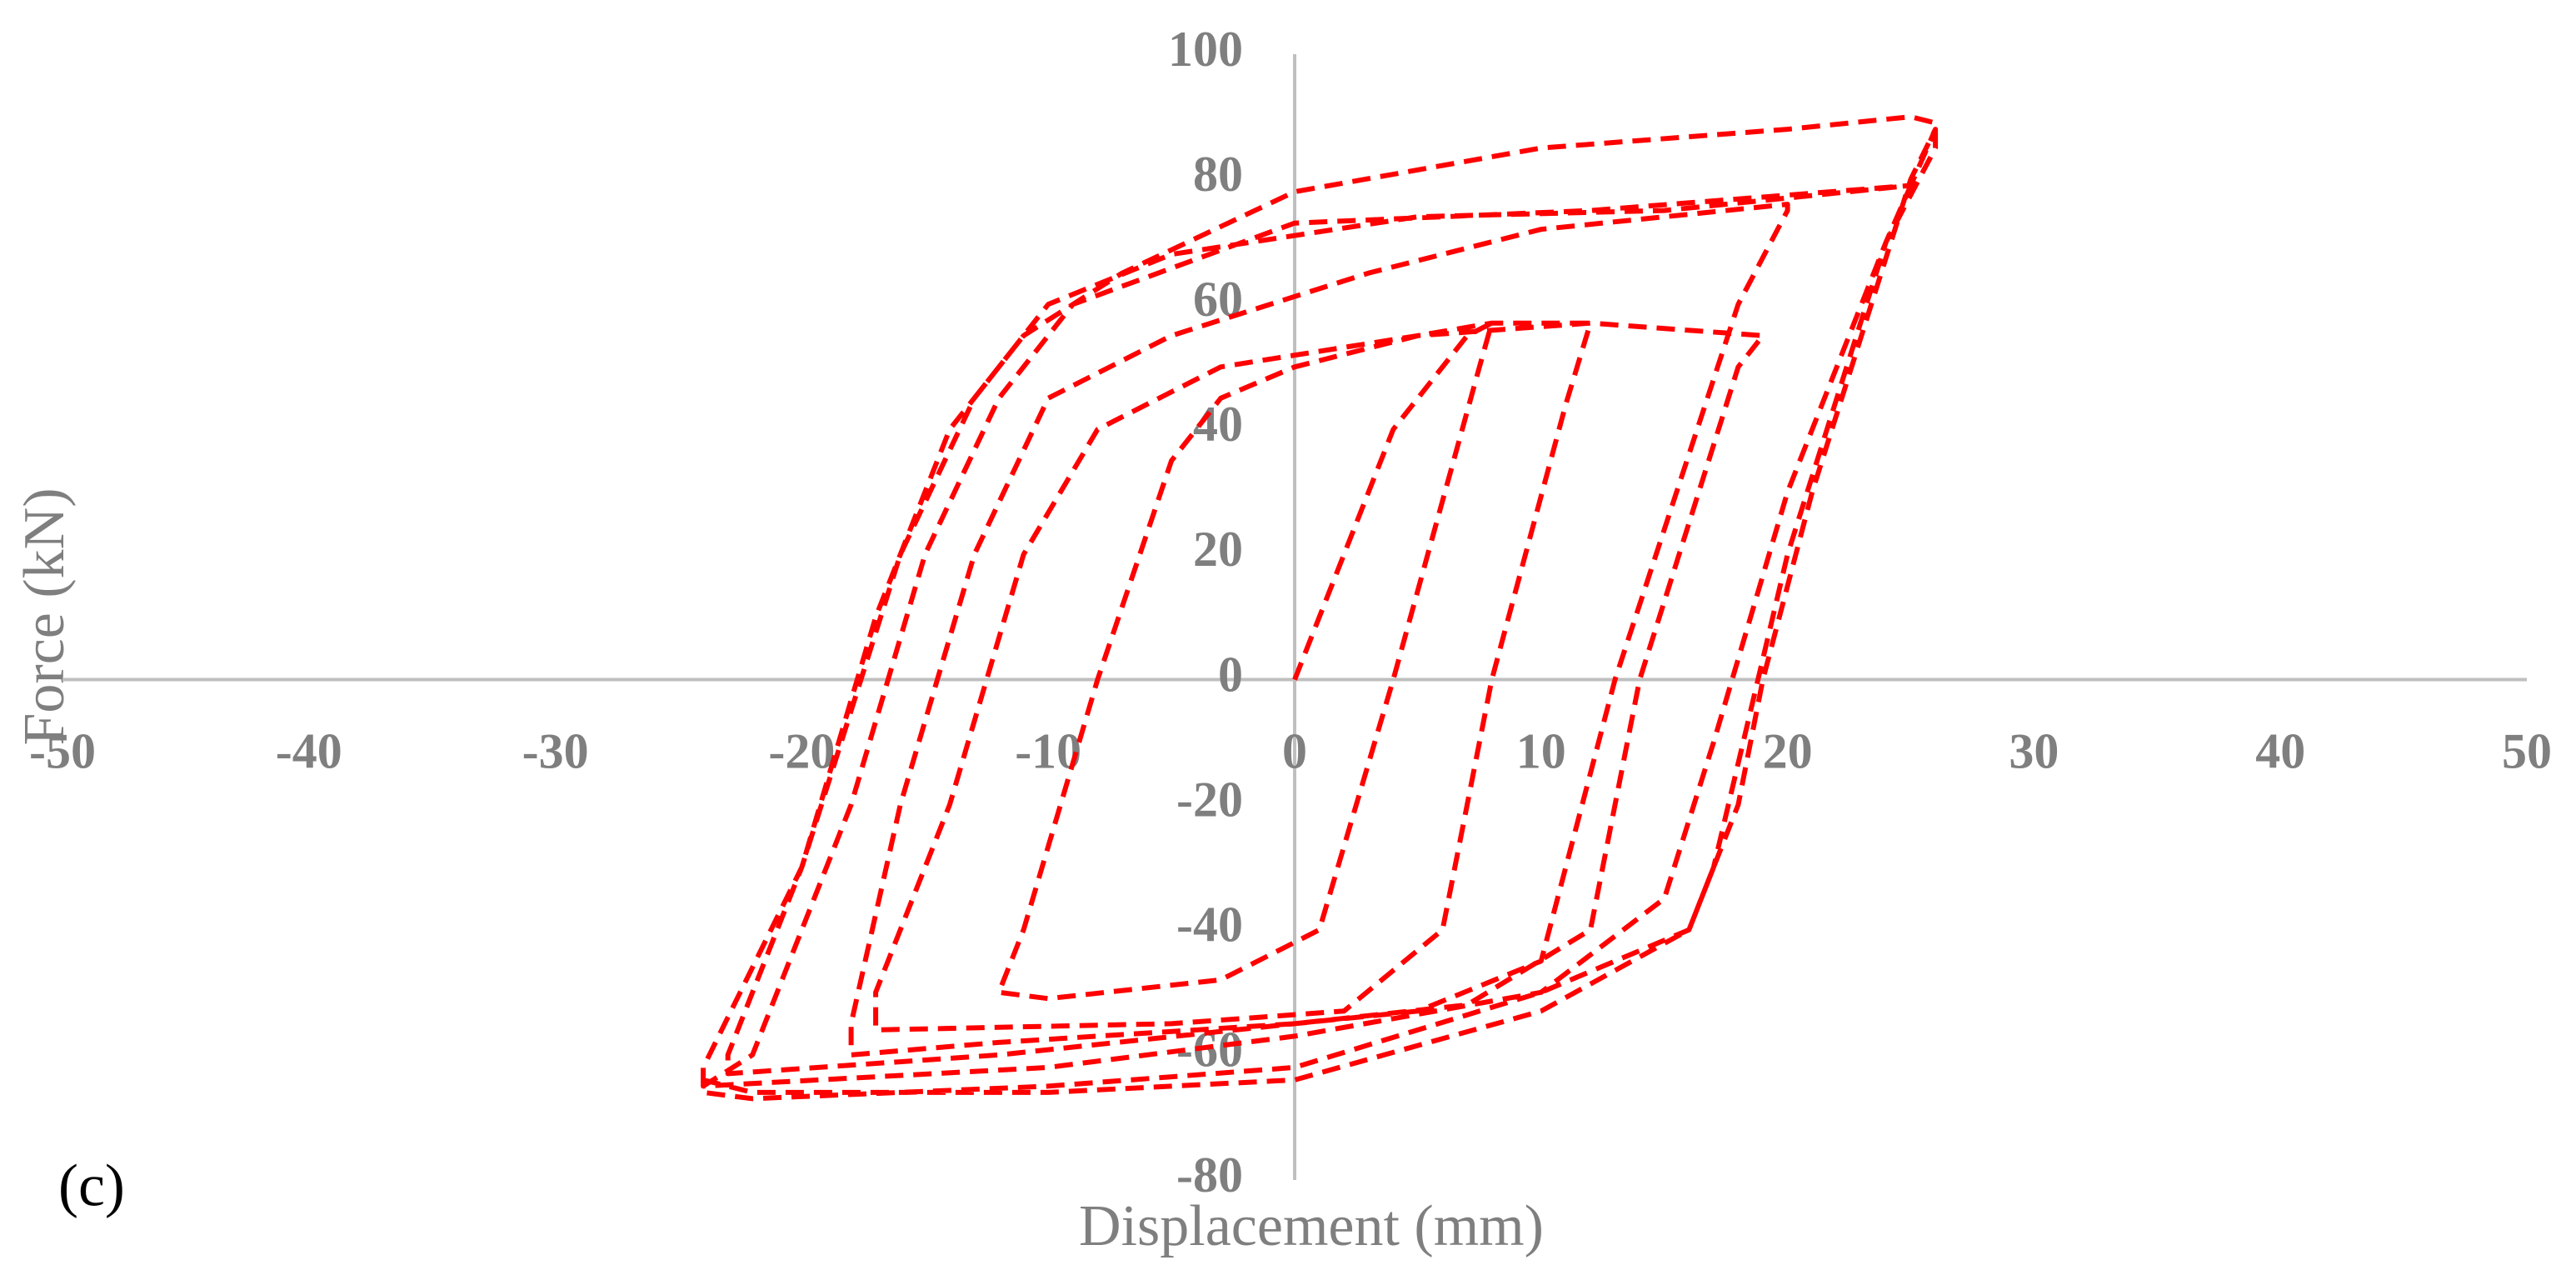 This screenshot has width=2576, height=1285. Describe the element at coordinates (44, 616) in the screenshot. I see `y-axis-title: Force (kN)` at that location.